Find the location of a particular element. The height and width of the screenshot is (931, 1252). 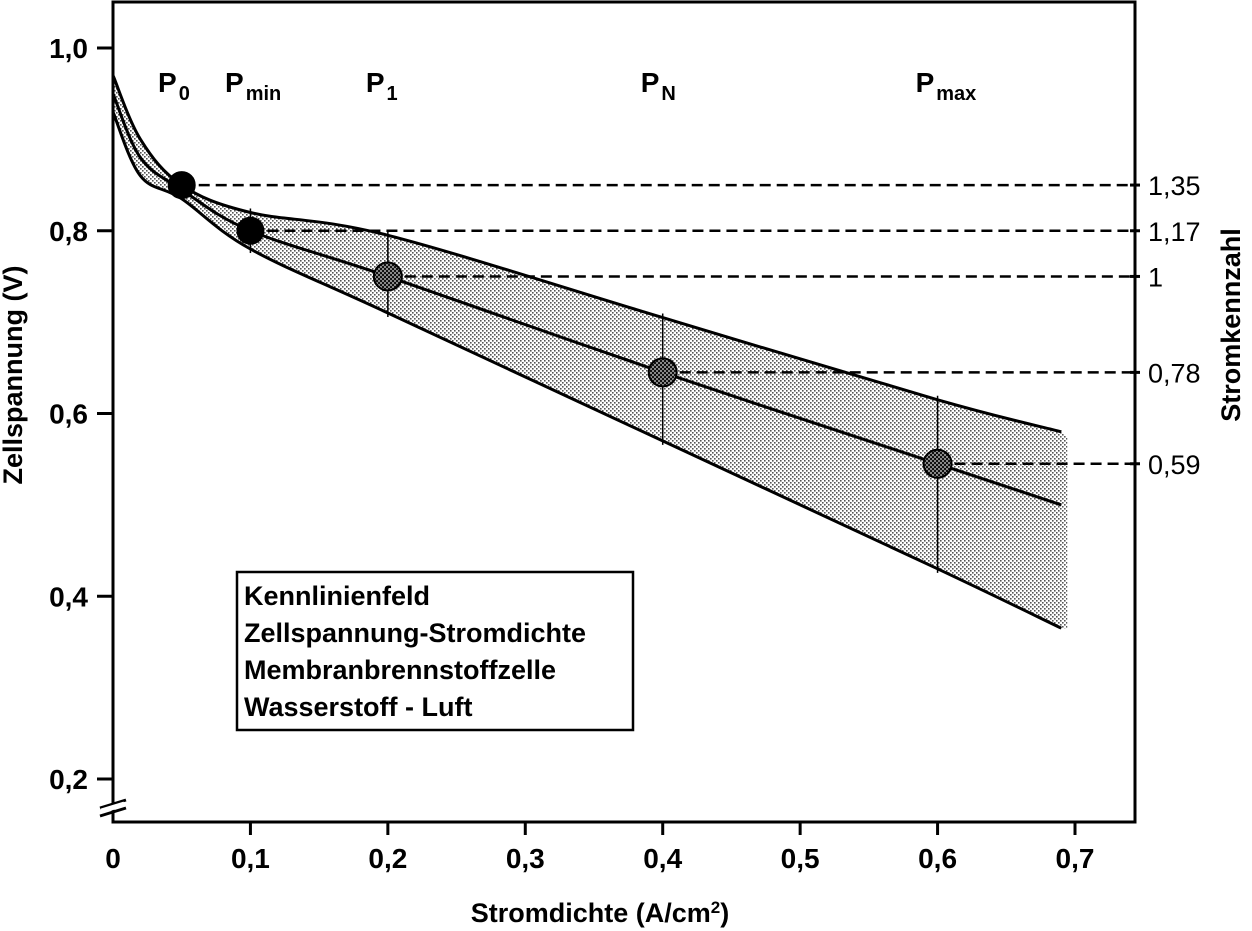

x-tick-label: 0,1 is located at coordinates (250, 858).